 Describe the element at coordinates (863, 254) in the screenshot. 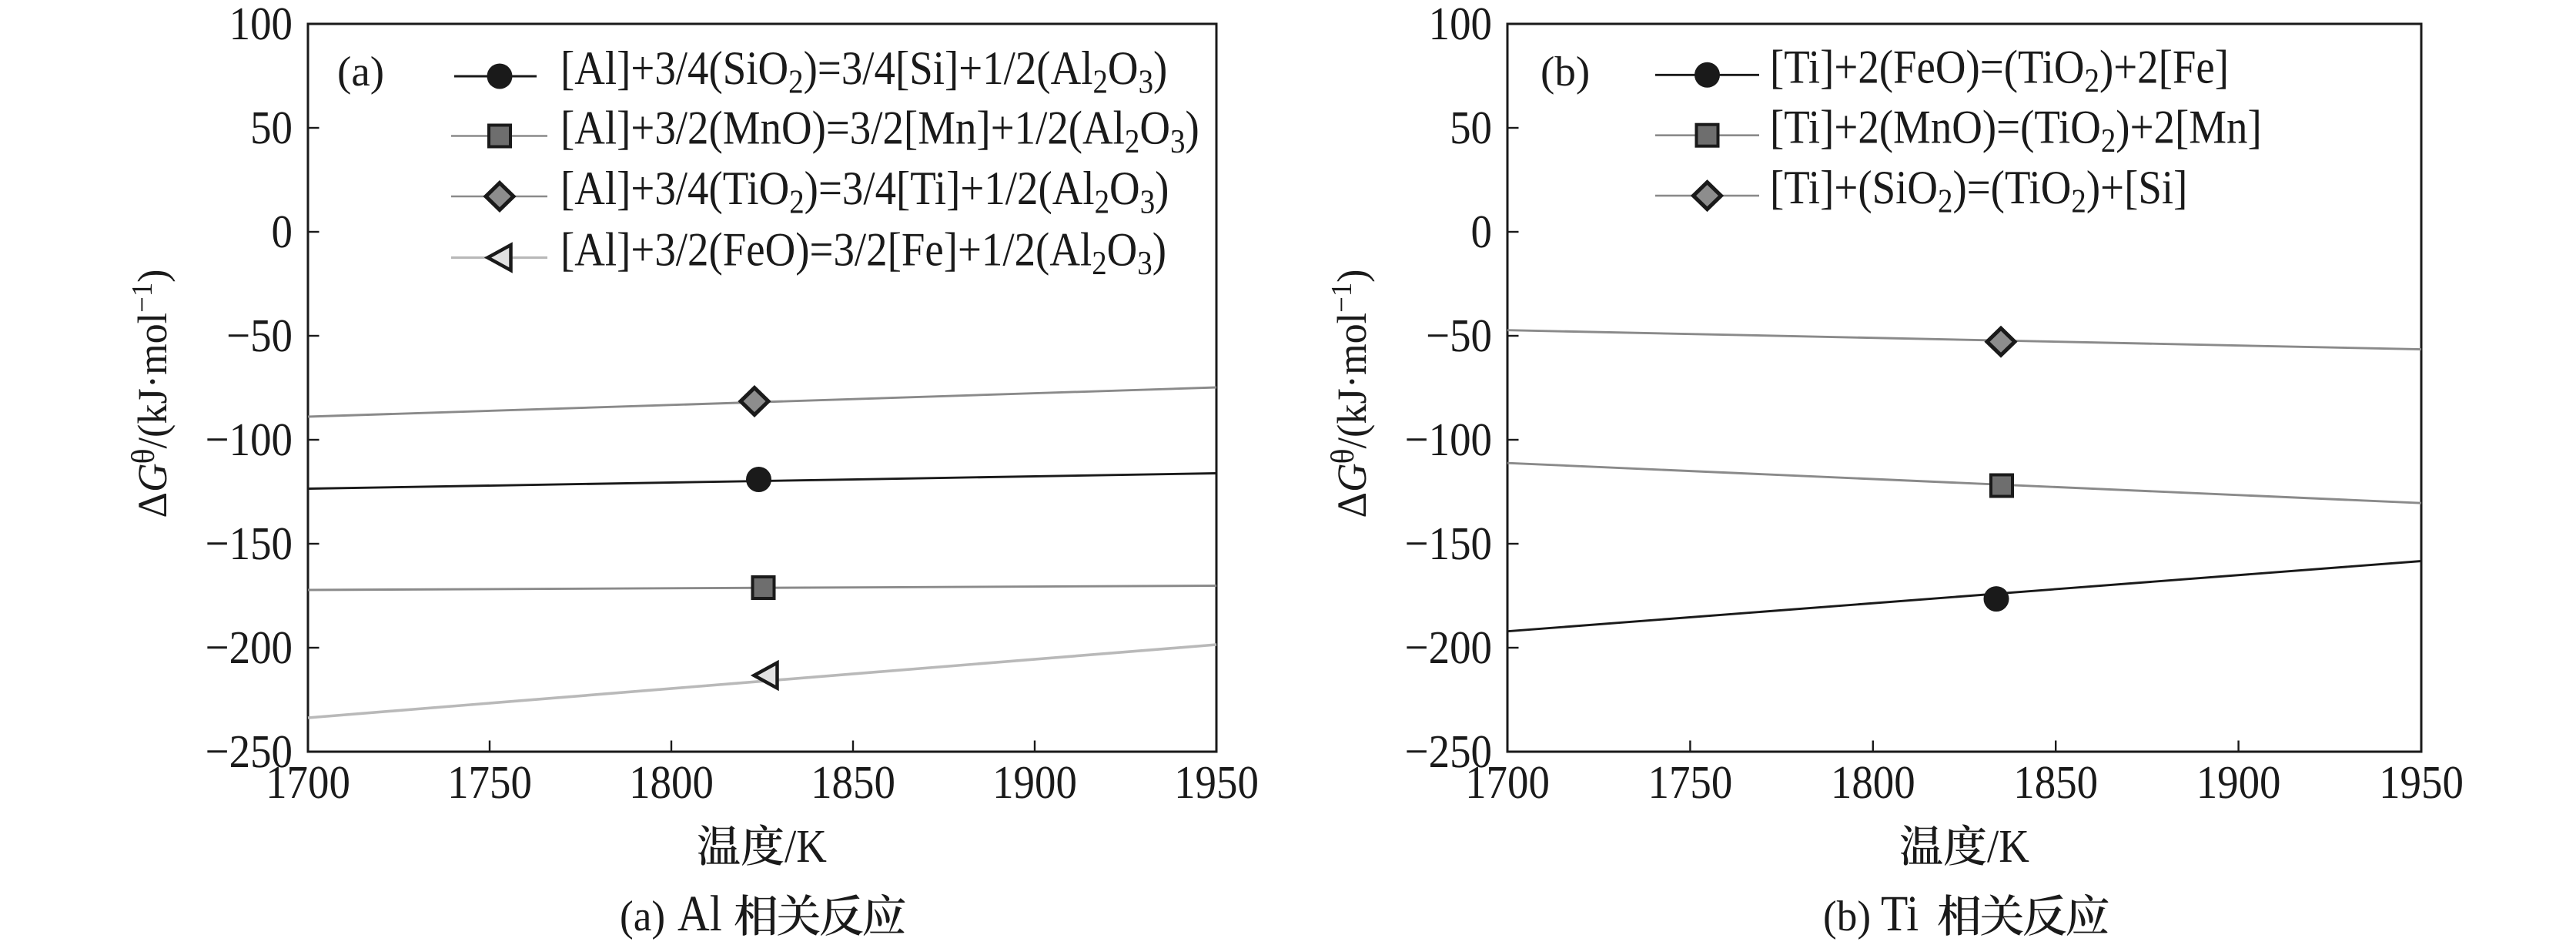

I see `svg-text:[Al]+3/2(FeO)=3/2[Fe]+1/2(Al2​: [Al]+3/2(FeO)=3/2[Fe]+1/2(Al2​O3​)` at that location.